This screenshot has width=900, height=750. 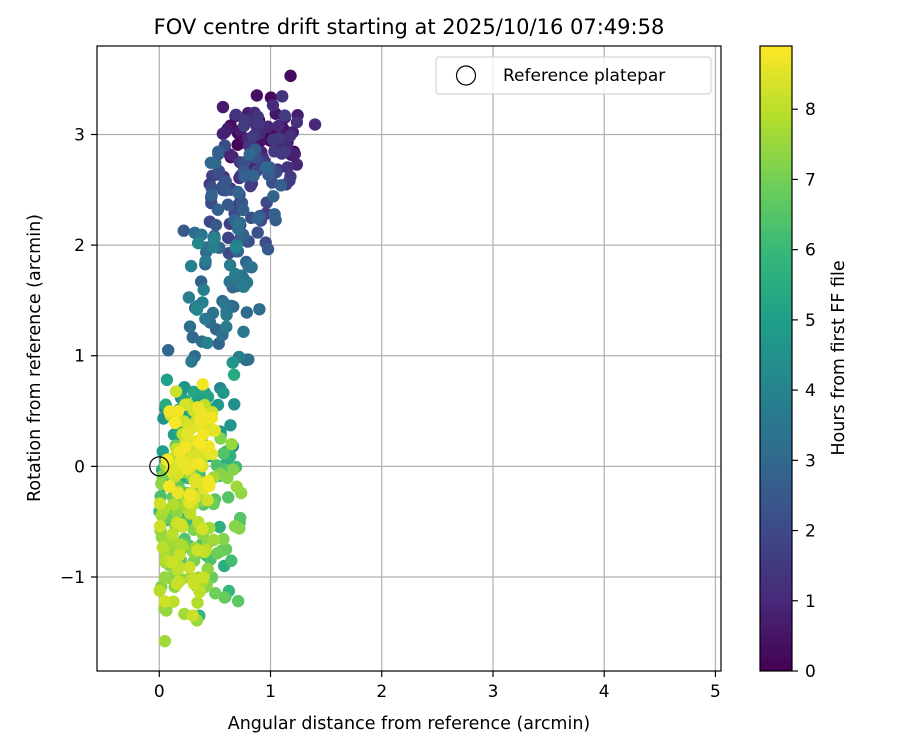 What do you see at coordinates (79, 467) in the screenshot?
I see `y-tick-label: 0` at bounding box center [79, 467].